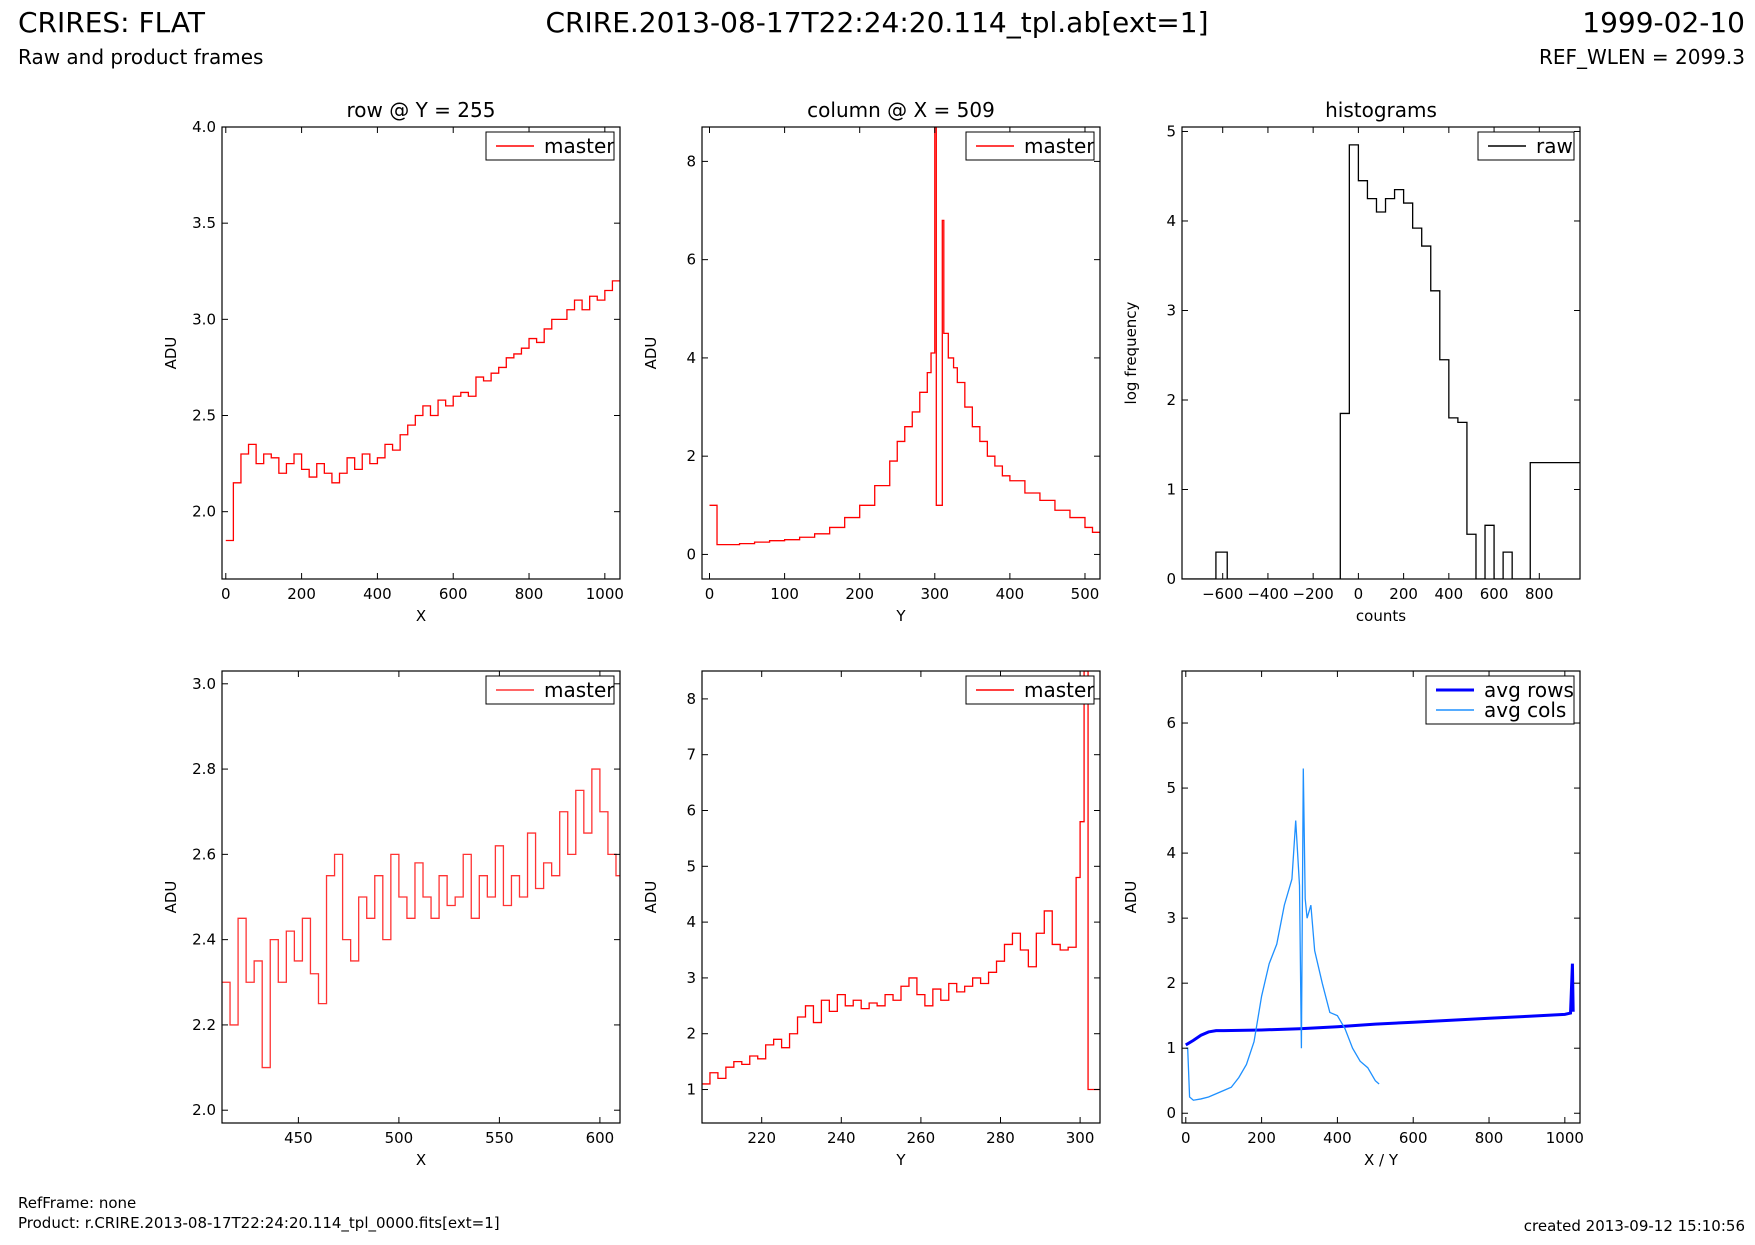 Image resolution: width=1755 pixels, height=1245 pixels. I want to click on created-label: created 2013-09-12 15:10:56, so click(1634, 1226).